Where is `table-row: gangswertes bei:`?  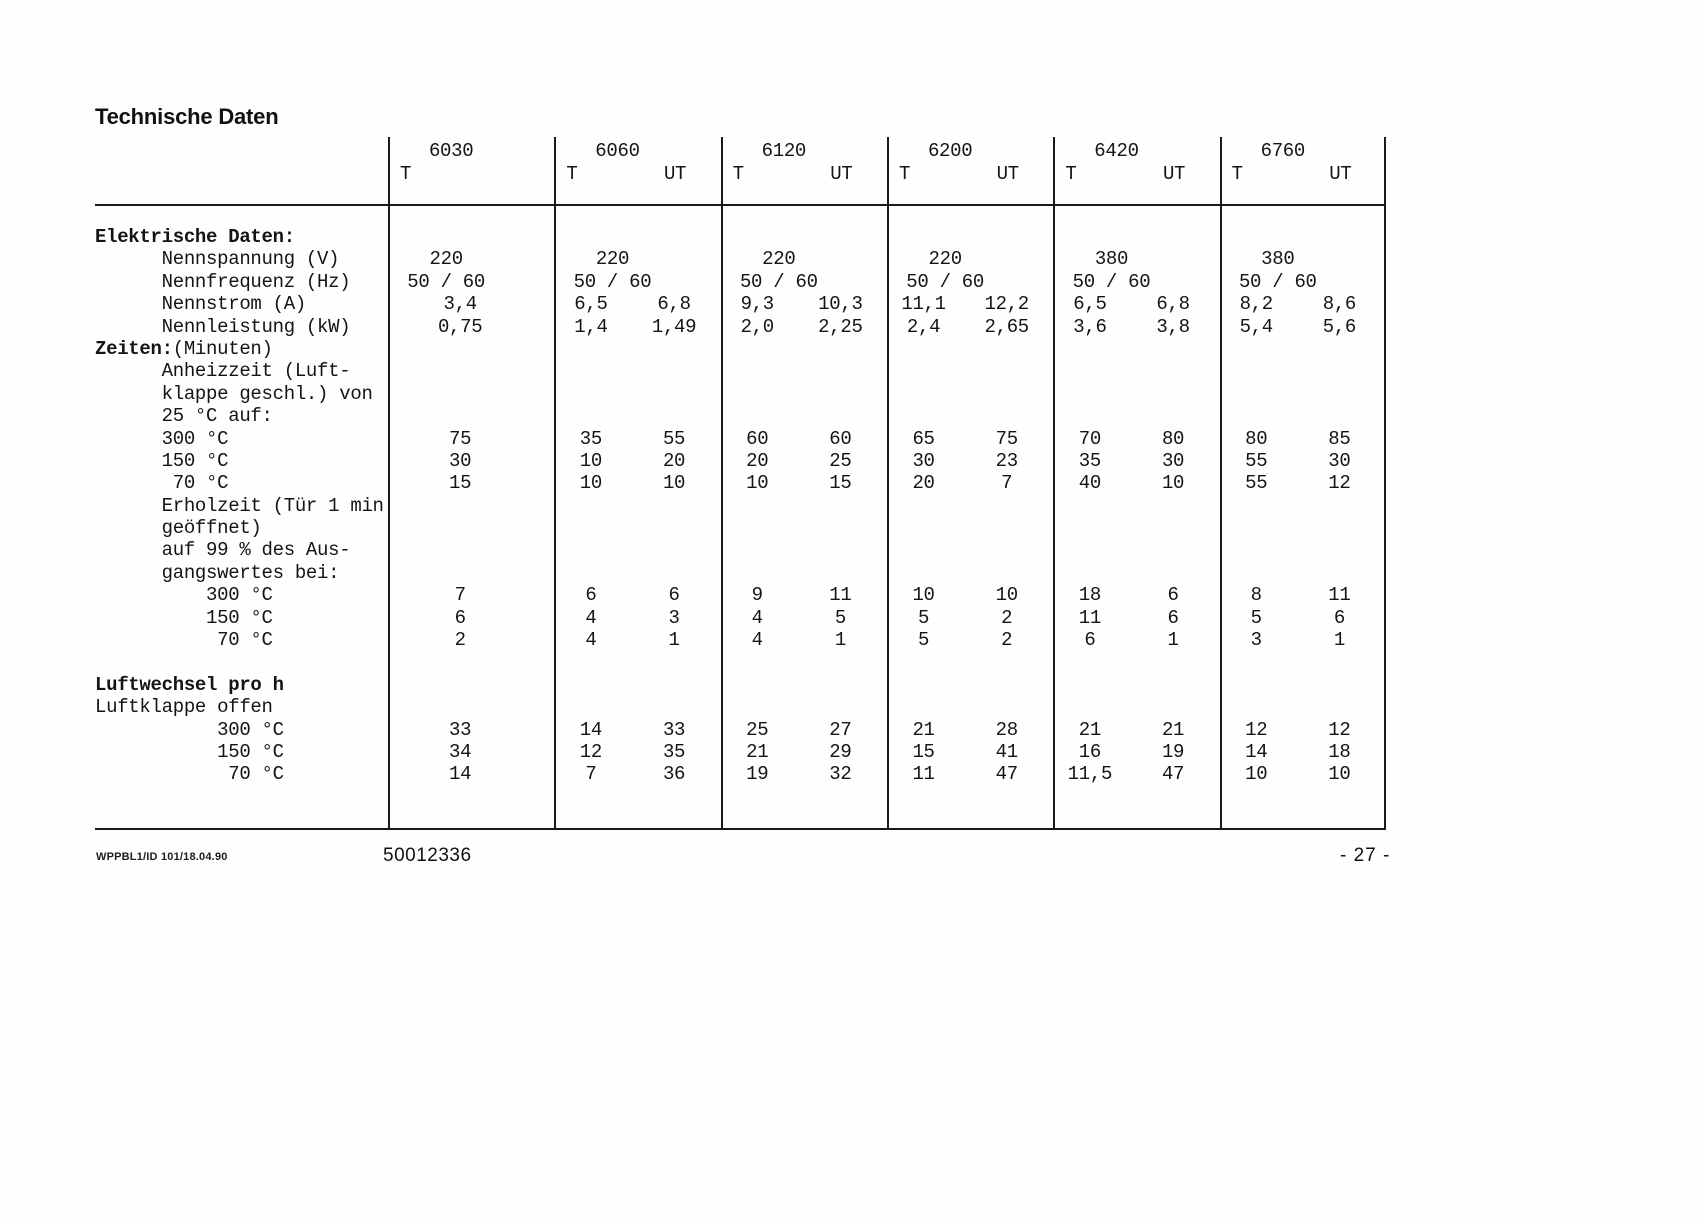
table-row: gangswertes bei: is located at coordinates (740, 573).